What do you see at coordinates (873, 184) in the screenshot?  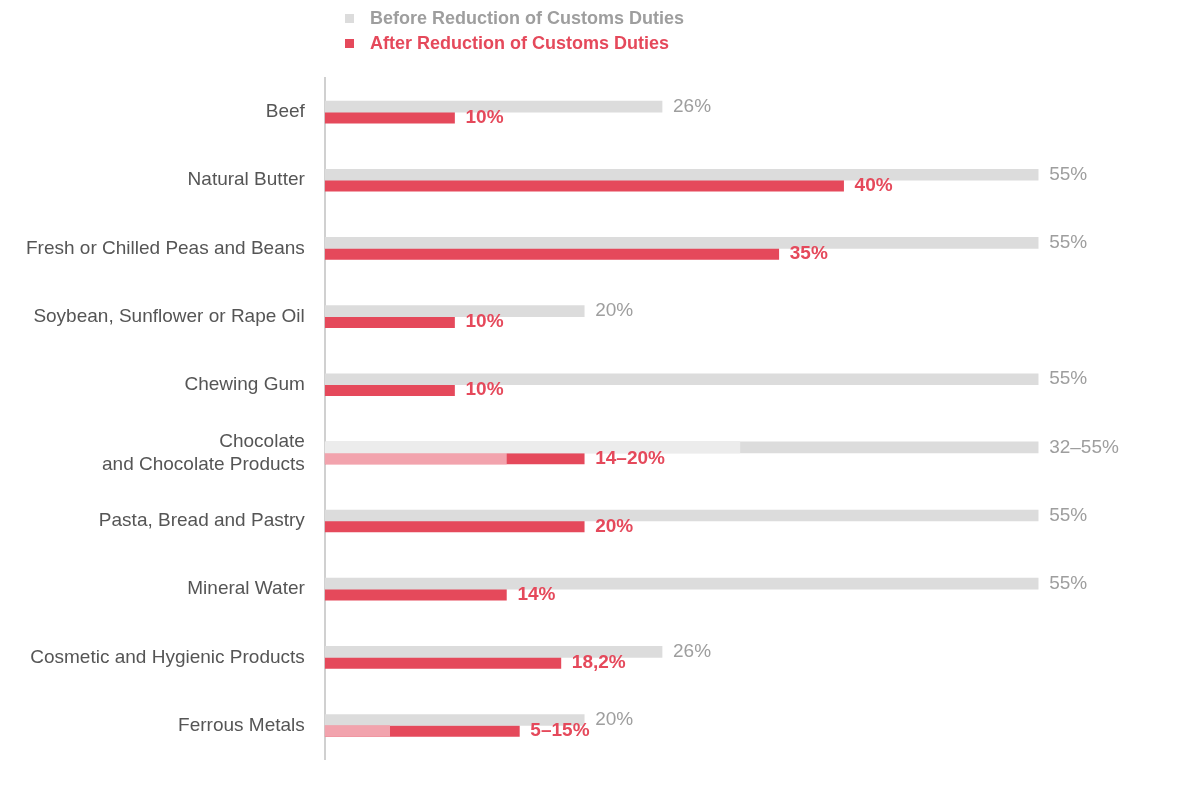 I see `data-label: 40%` at bounding box center [873, 184].